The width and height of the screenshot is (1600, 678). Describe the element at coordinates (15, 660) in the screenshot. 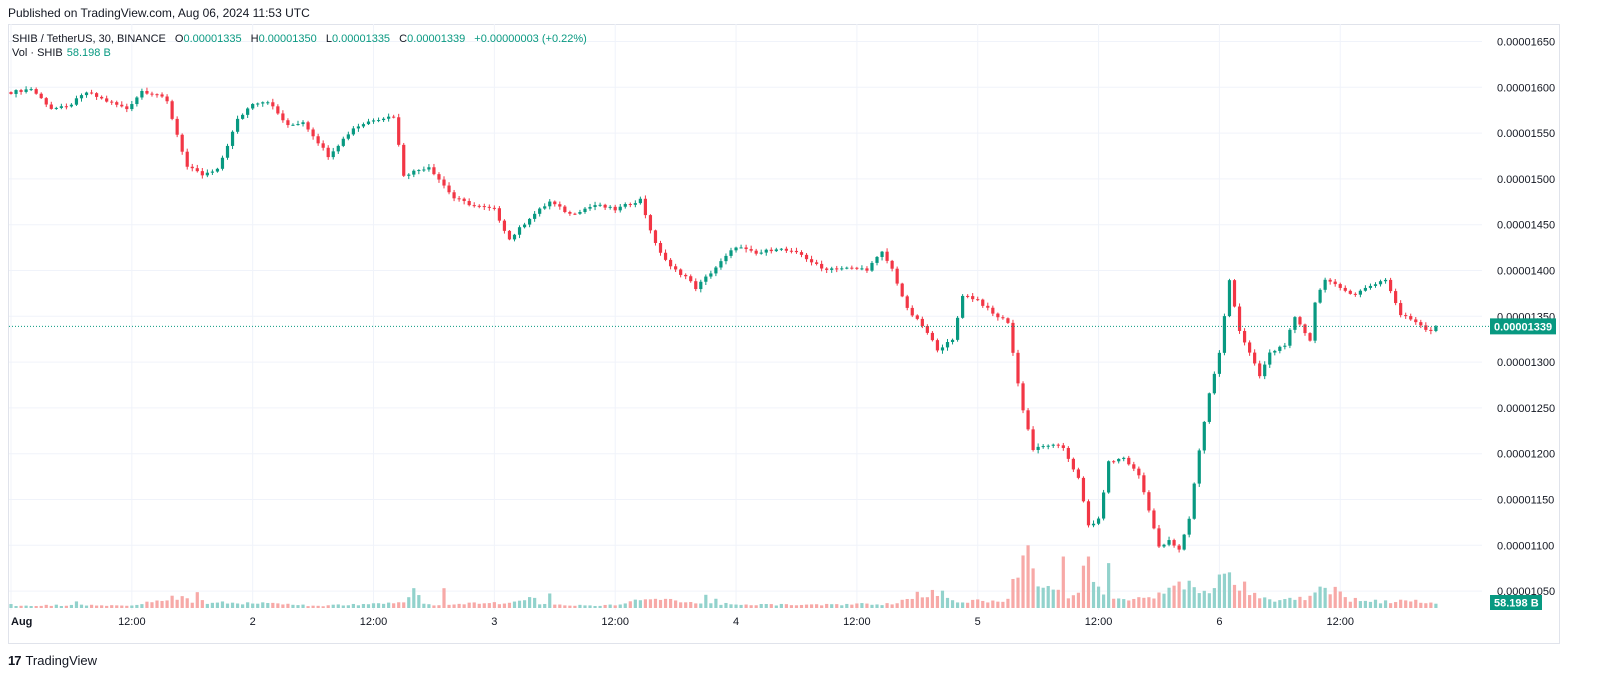

I see `tradingview-logo-icon: 17` at that location.